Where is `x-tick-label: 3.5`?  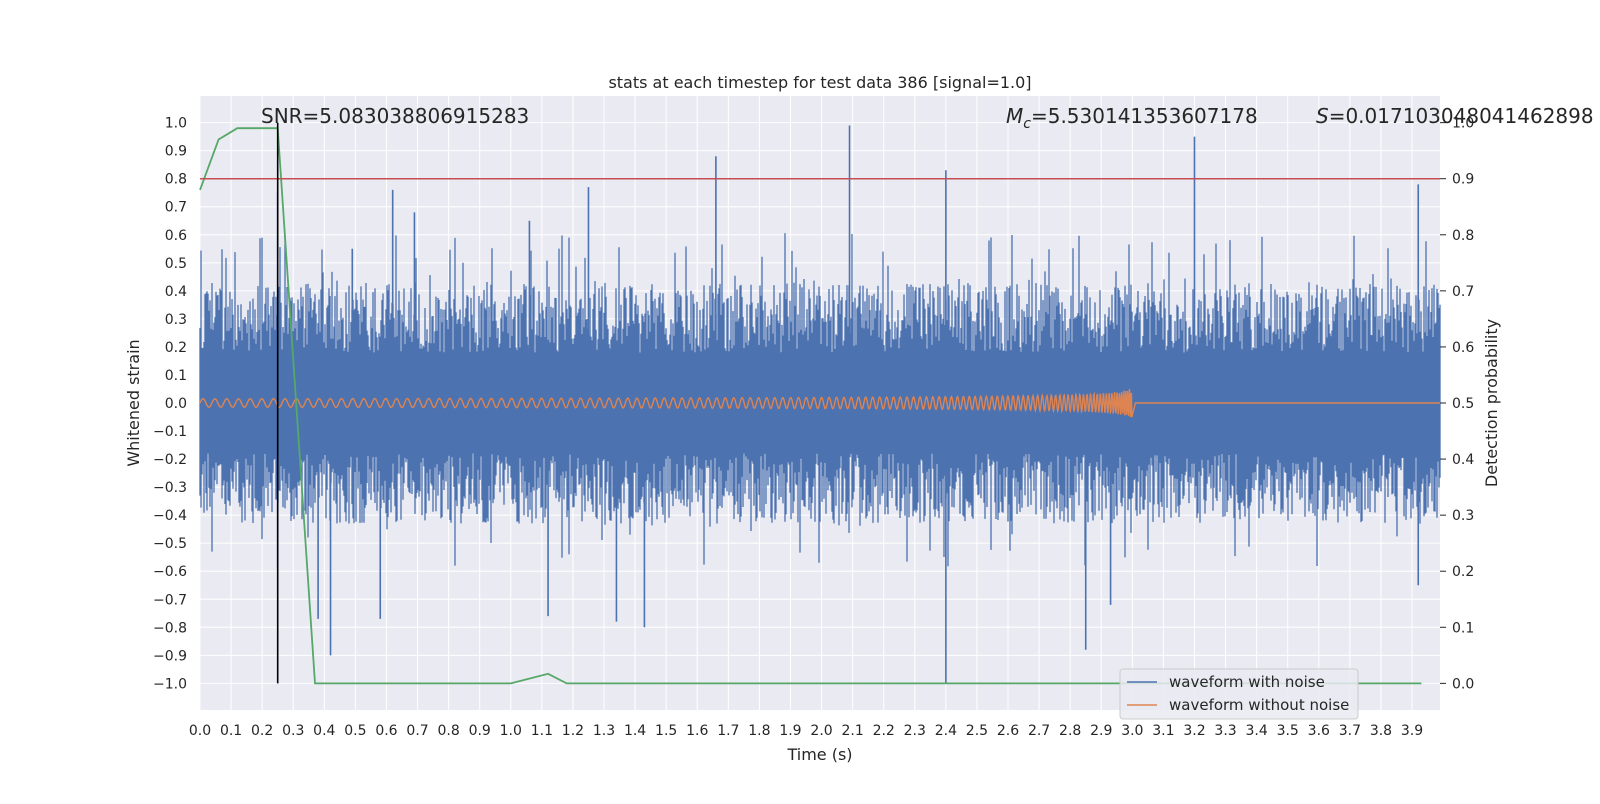 x-tick-label: 3.5 is located at coordinates (1288, 731).